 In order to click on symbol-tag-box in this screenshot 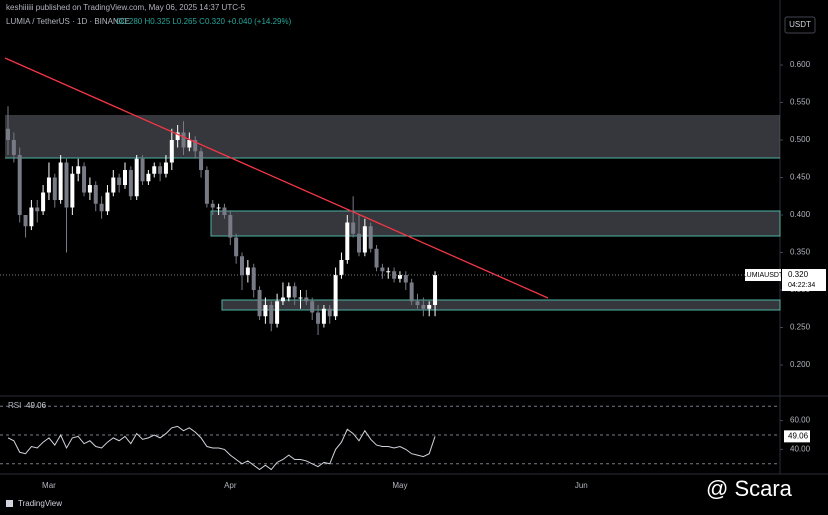, I will do `click(763, 275)`.